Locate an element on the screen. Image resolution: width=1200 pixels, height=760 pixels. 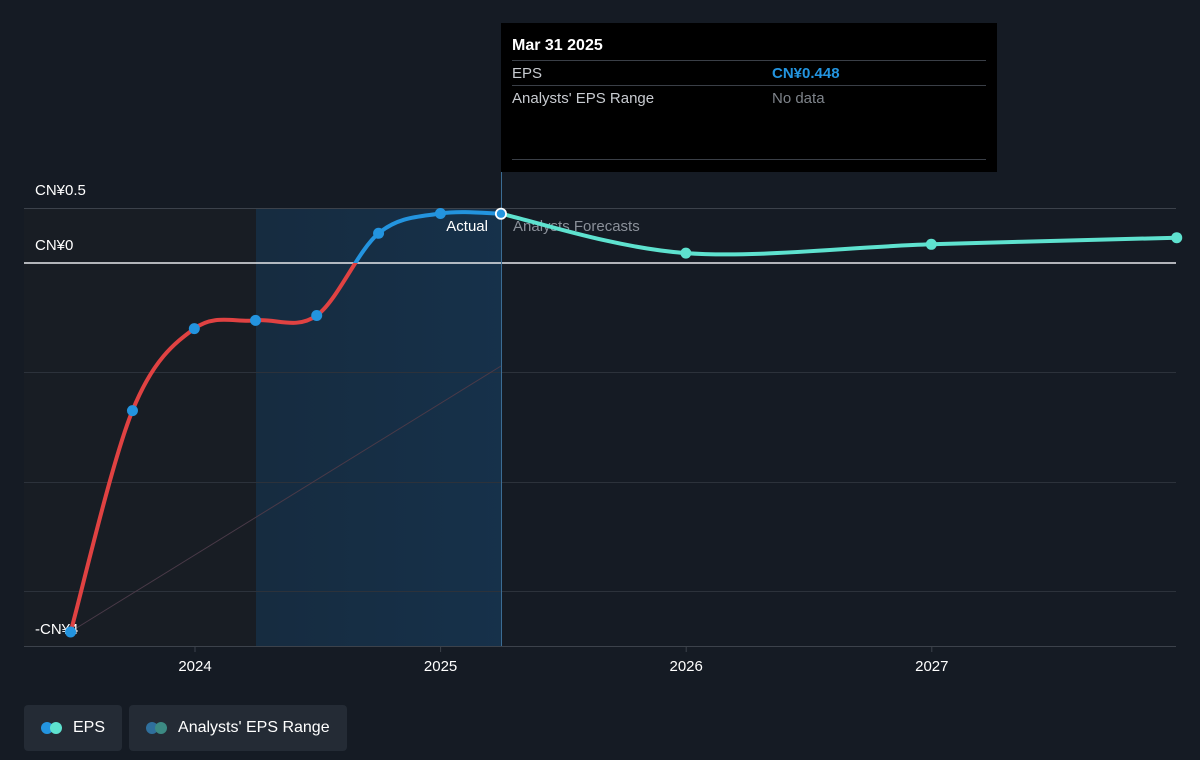
legend-eps-icon is located at coordinates (52, 728).